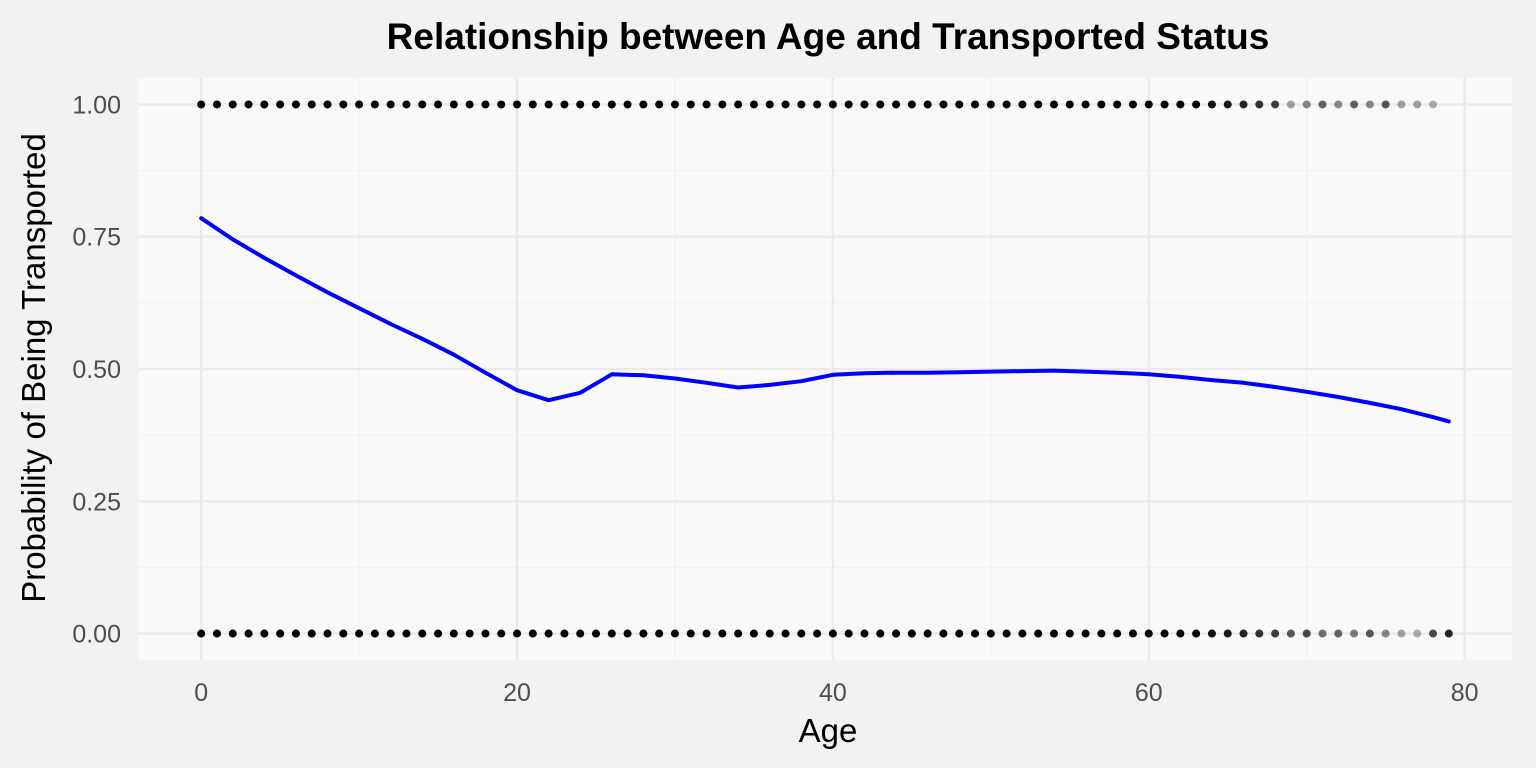 The image size is (1536, 768). Describe the element at coordinates (833, 693) in the screenshot. I see `x-tick-label: 40` at that location.